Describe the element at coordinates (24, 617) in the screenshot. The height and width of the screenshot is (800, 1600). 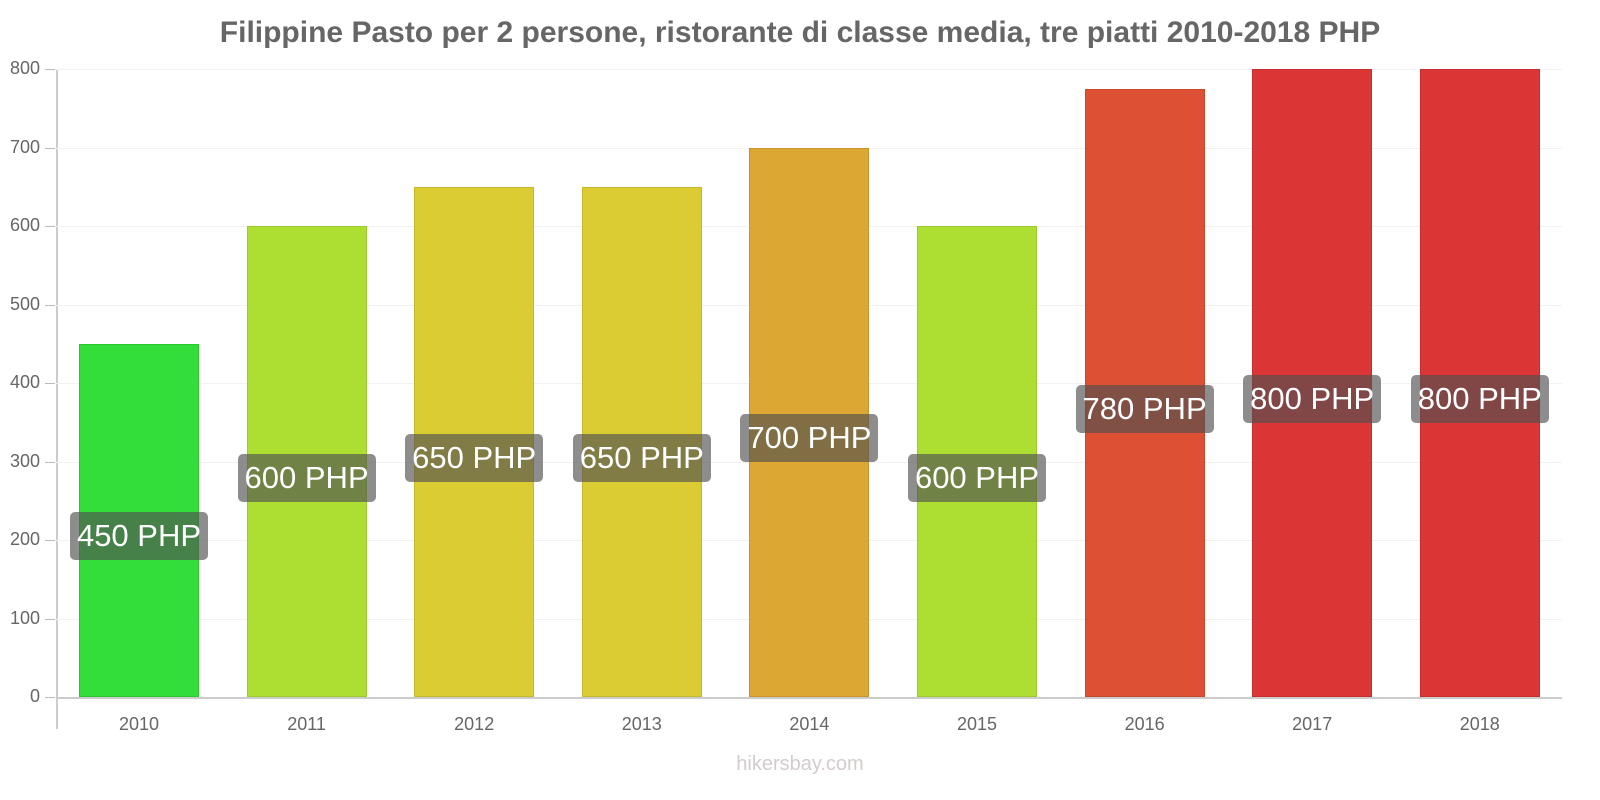
I see `y-tick-label: 100` at that location.